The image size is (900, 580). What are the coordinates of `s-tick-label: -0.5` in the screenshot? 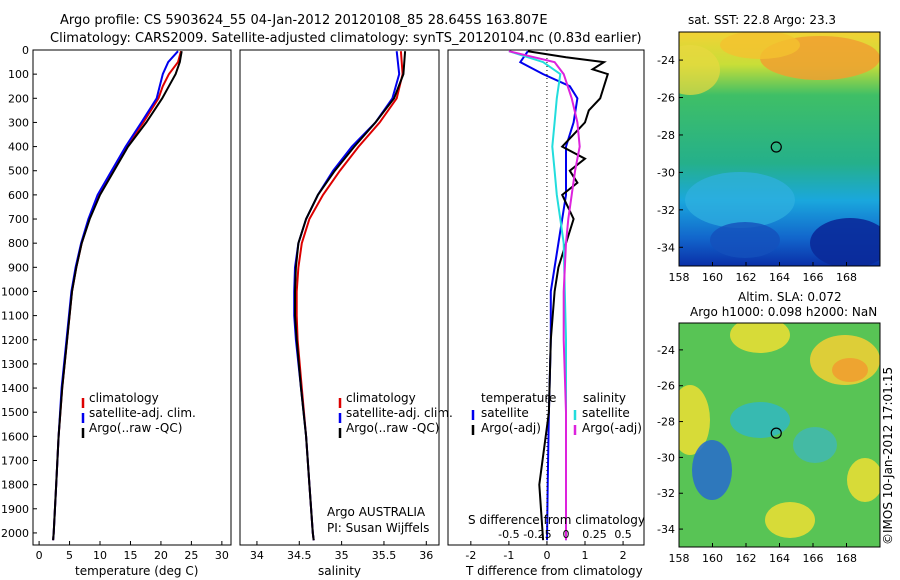 It's located at (508, 534).